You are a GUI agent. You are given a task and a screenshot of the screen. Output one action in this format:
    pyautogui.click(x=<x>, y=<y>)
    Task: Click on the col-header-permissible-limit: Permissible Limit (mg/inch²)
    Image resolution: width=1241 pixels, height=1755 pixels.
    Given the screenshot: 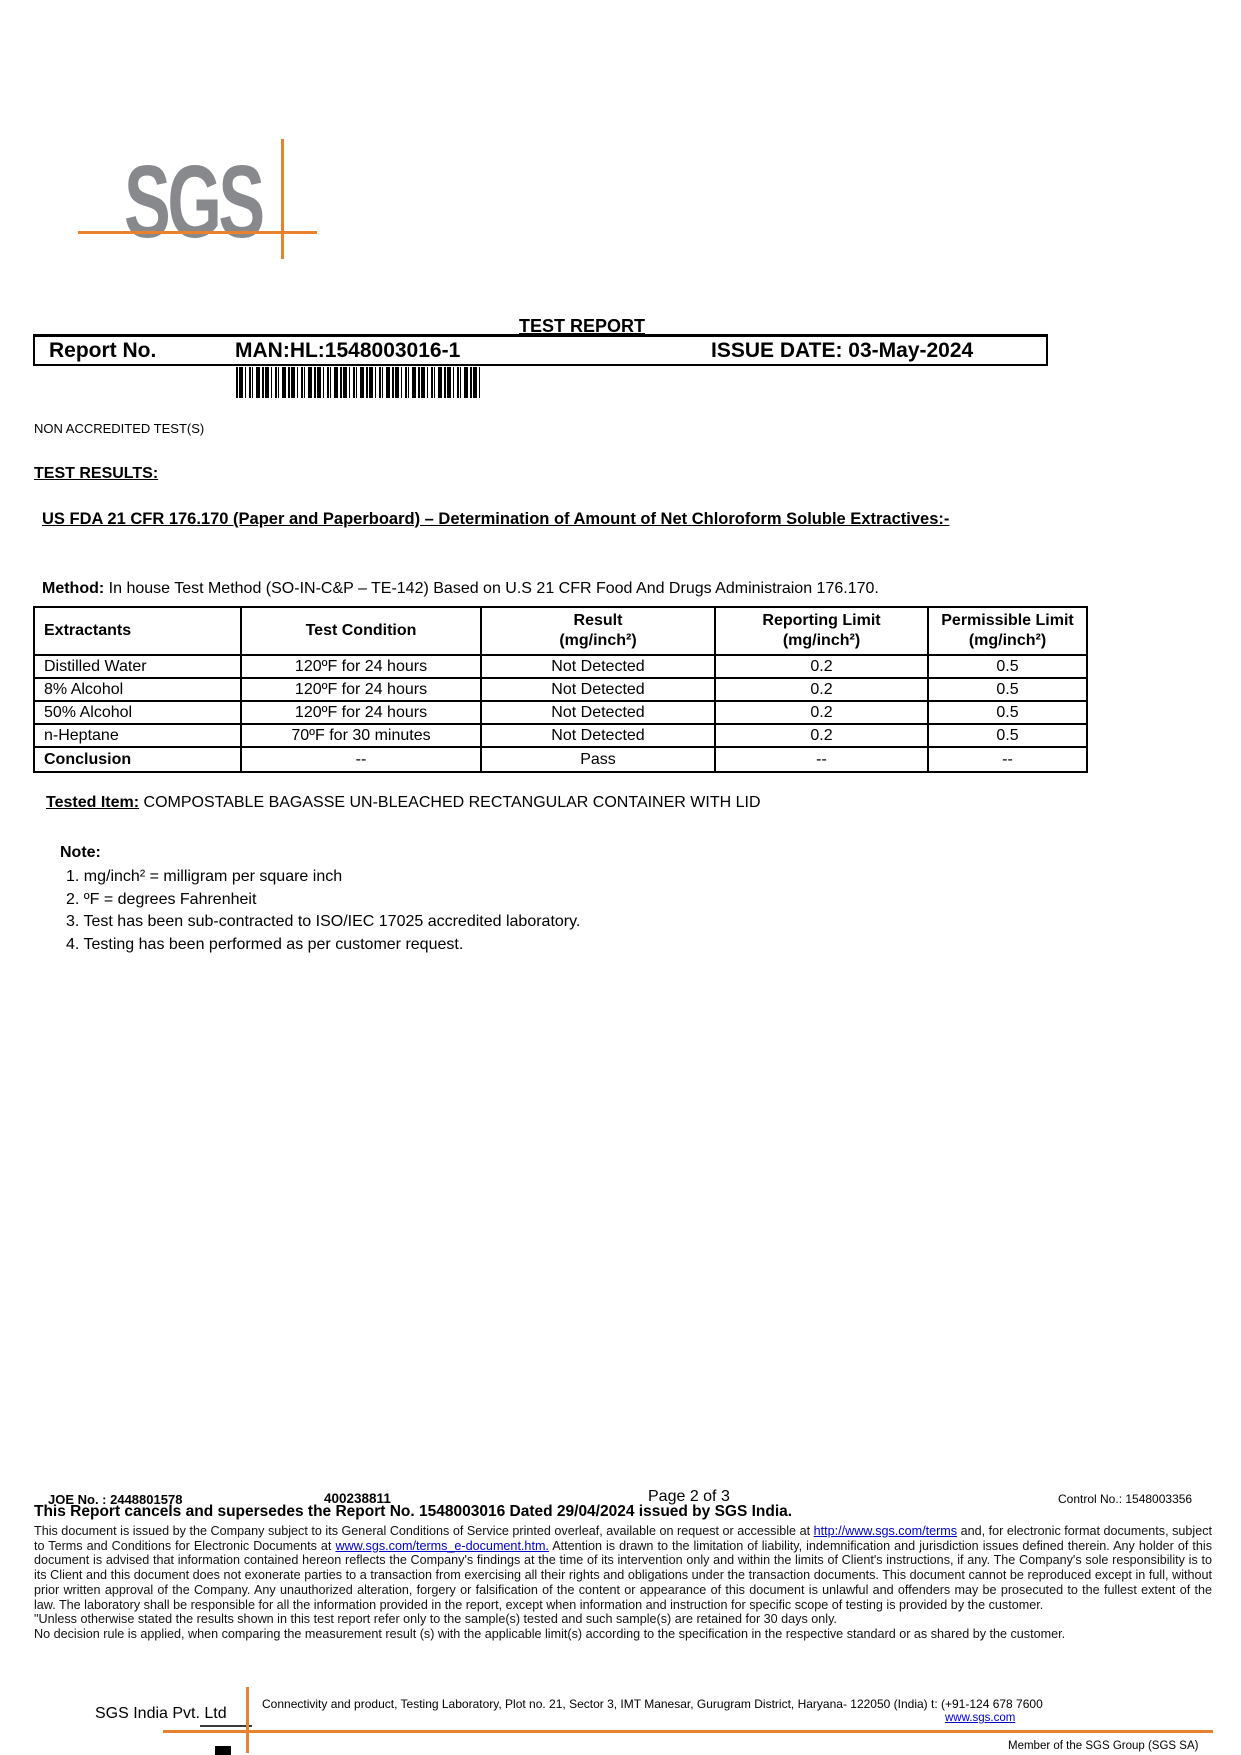 What is the action you would take?
    pyautogui.click(x=1007, y=631)
    